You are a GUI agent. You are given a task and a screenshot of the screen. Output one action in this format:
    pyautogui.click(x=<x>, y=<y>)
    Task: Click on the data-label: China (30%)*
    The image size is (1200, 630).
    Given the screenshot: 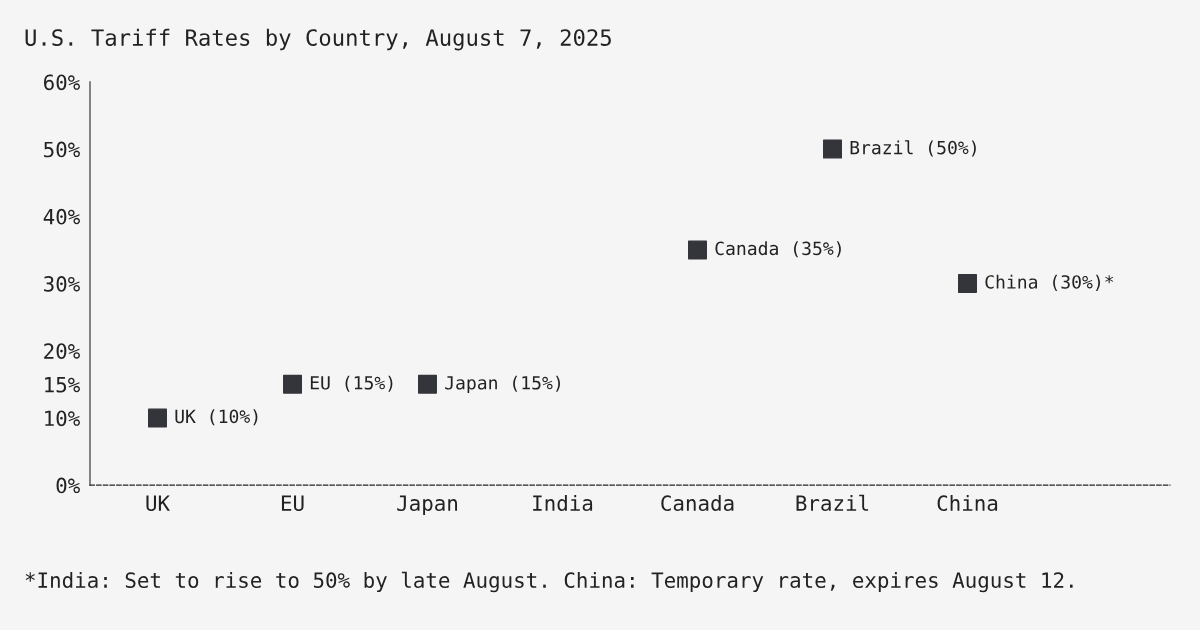 What is the action you would take?
    pyautogui.click(x=1049, y=282)
    